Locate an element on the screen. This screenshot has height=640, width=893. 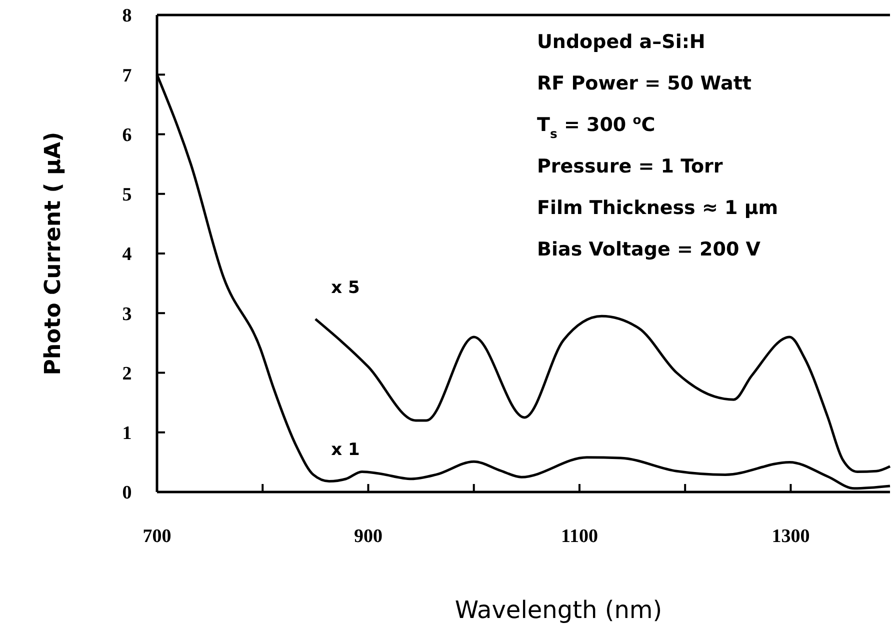
x-tick-label: 1100 is located at coordinates (579, 536).